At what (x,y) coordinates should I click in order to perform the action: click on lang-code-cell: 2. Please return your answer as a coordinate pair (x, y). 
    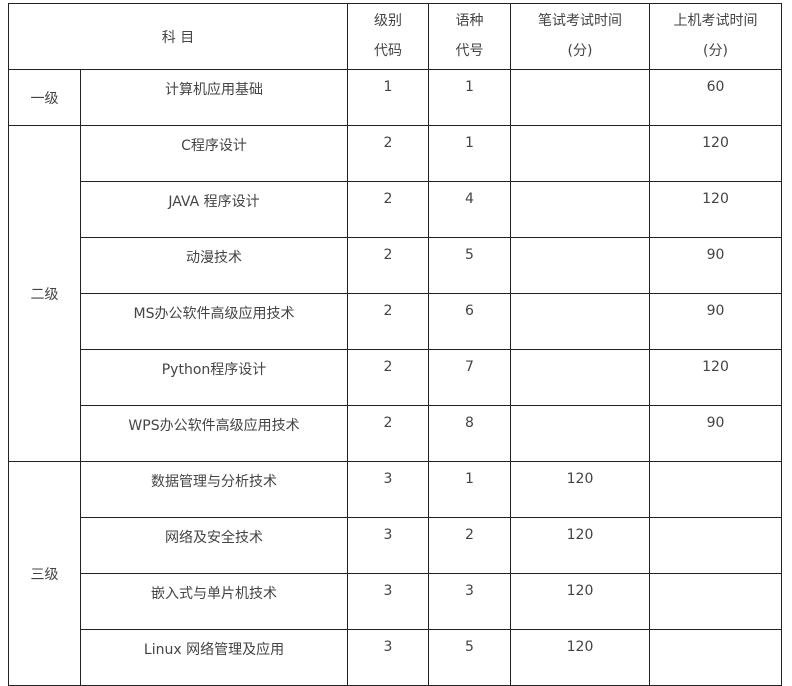
    Looking at the image, I should click on (469, 545).